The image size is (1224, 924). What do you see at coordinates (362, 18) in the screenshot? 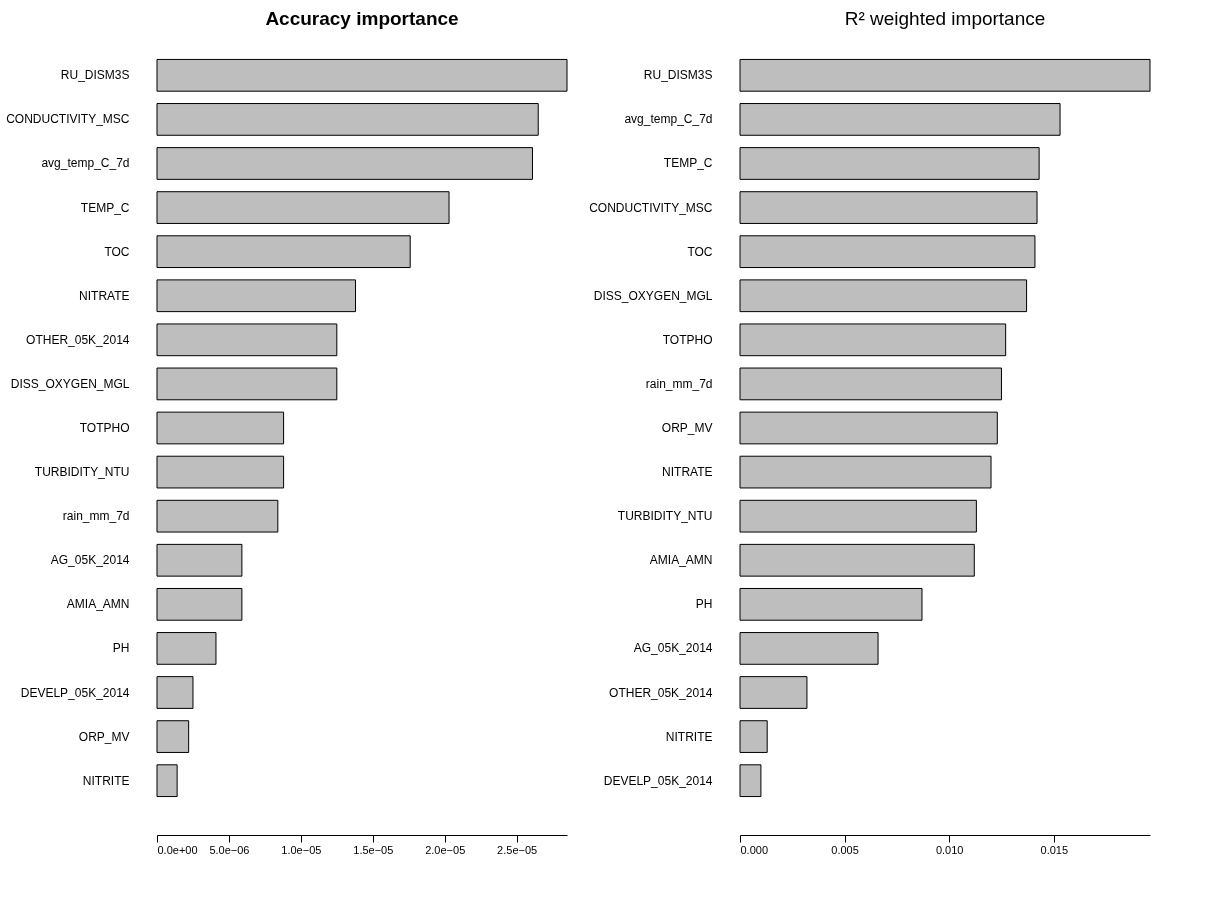
I see `chart-title: Accuracy importance` at bounding box center [362, 18].